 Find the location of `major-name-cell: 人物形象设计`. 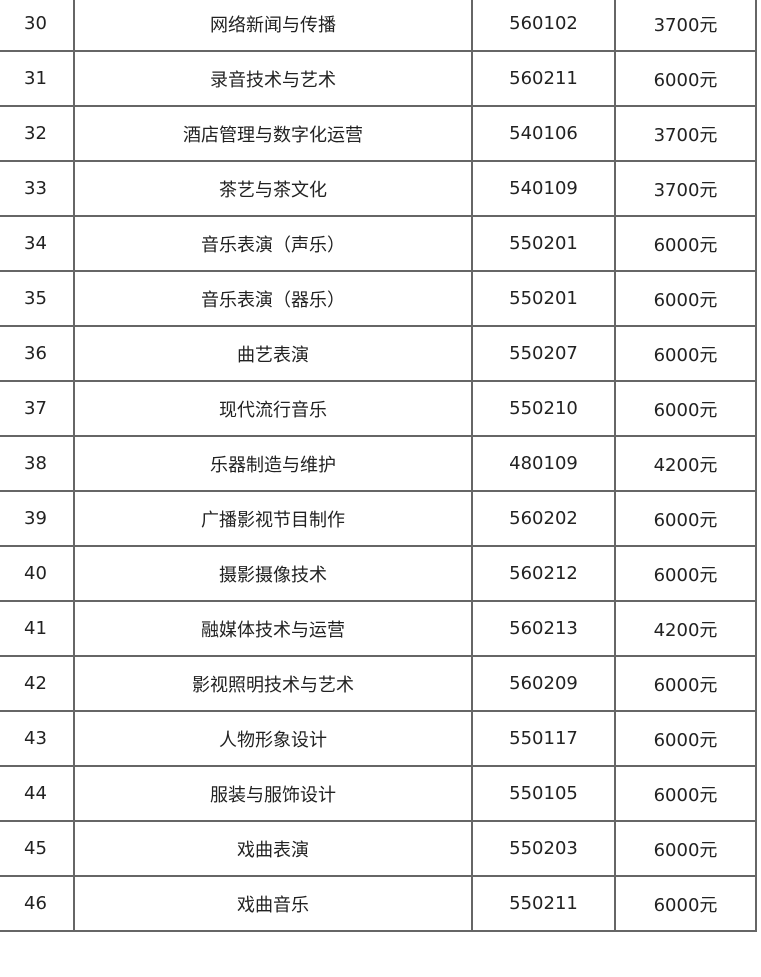

major-name-cell: 人物形象设计 is located at coordinates (273, 738).